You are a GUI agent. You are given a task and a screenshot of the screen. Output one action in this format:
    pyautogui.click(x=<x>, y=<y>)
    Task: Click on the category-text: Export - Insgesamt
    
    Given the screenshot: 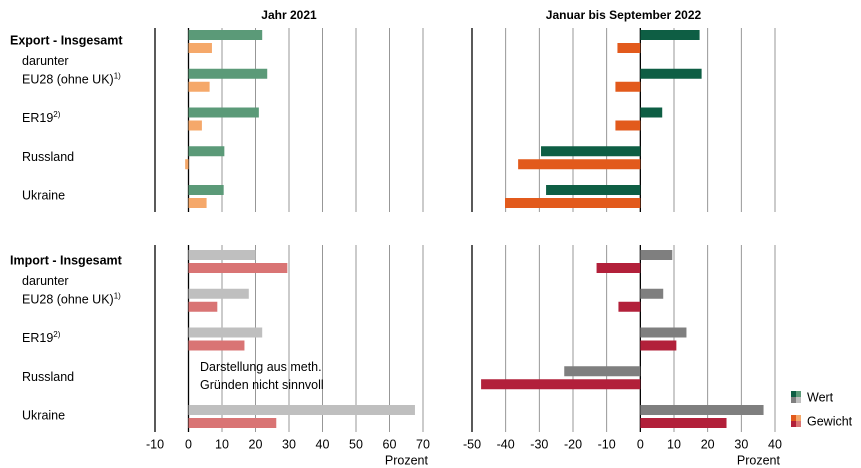 What is the action you would take?
    pyautogui.click(x=66, y=41)
    